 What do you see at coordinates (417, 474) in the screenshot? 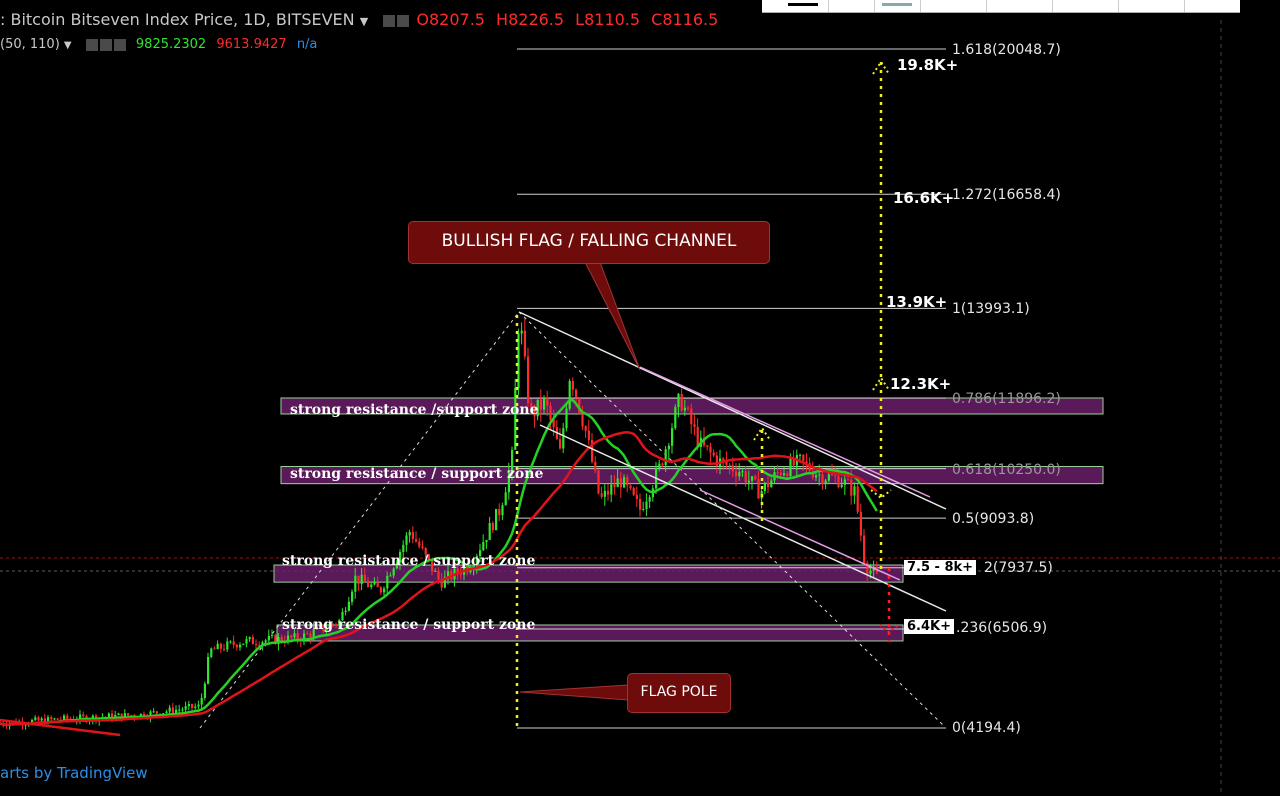
I see `zone-label: strong resistance / support zone` at bounding box center [417, 474].